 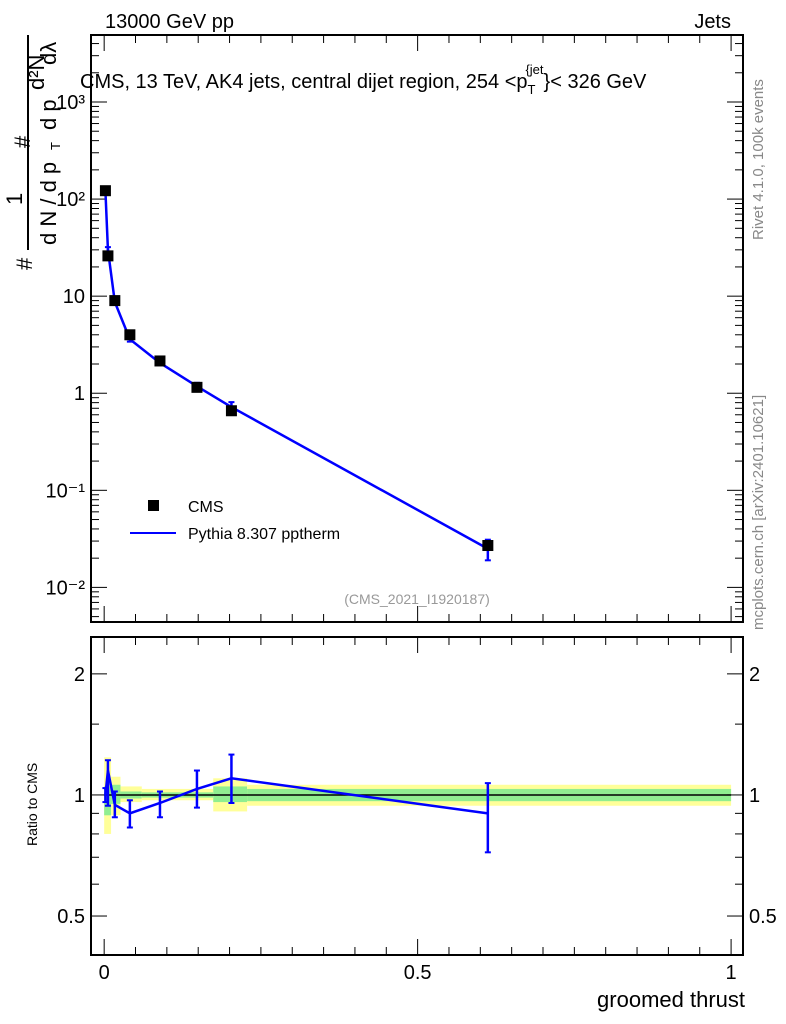 What do you see at coordinates (71, 917) in the screenshot?
I see `y-tick-label: 0.5` at bounding box center [71, 917].